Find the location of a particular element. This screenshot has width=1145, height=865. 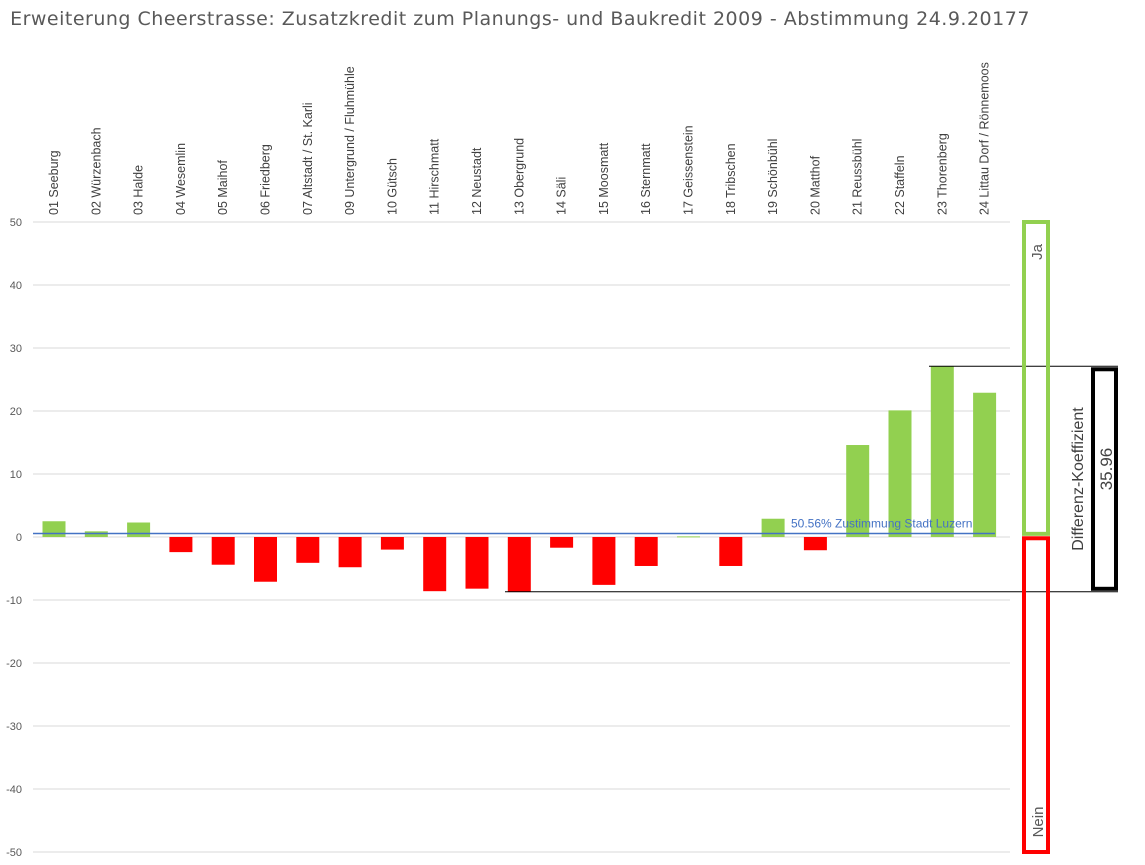

y-tick-label: -40 is located at coordinates (14, 790).